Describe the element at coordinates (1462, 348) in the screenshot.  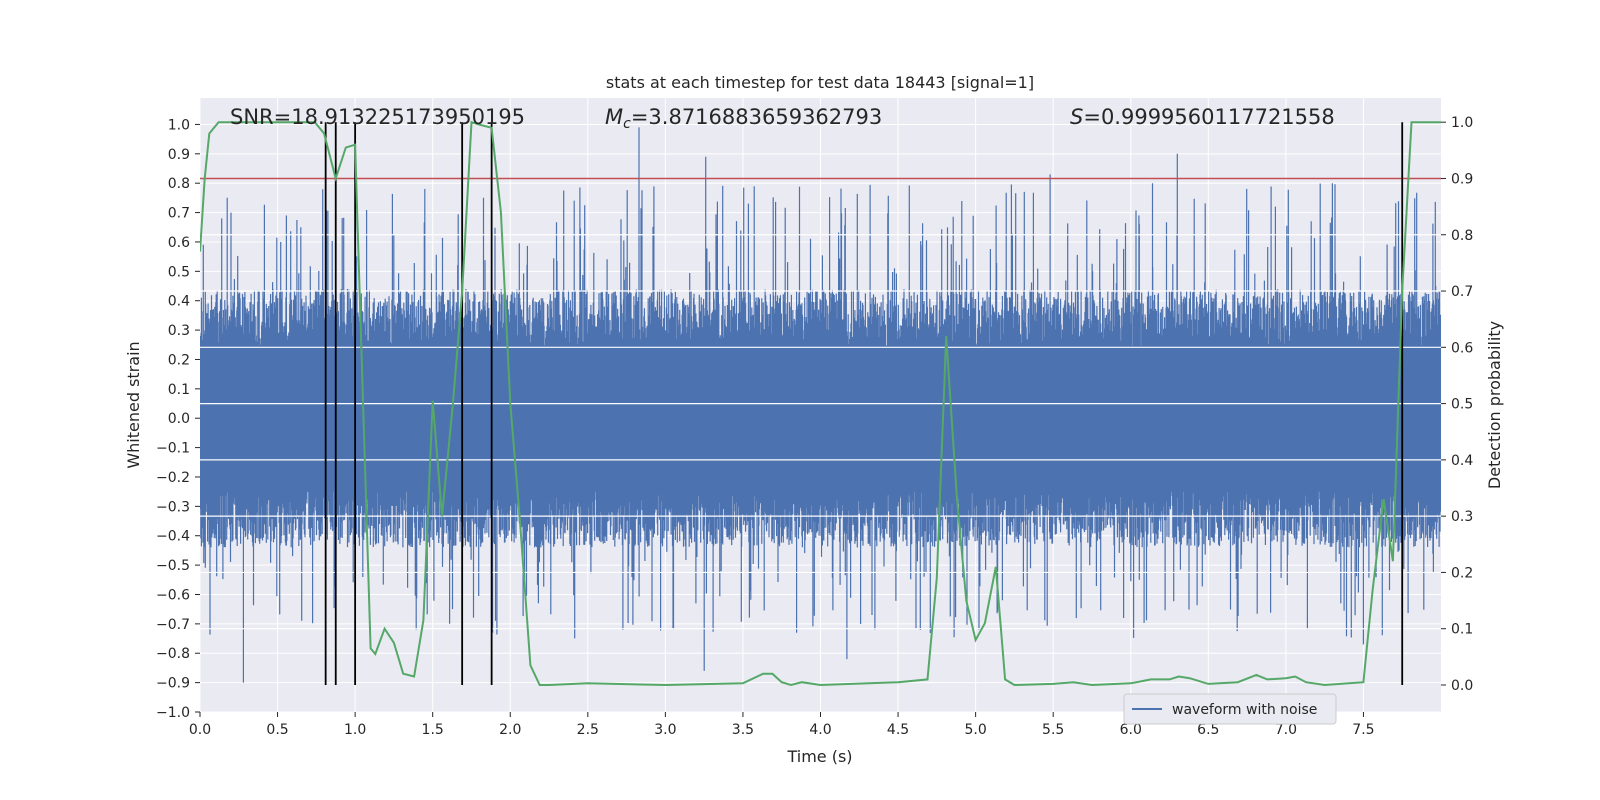
I see `y-right-tick-label: 0.6` at that location.